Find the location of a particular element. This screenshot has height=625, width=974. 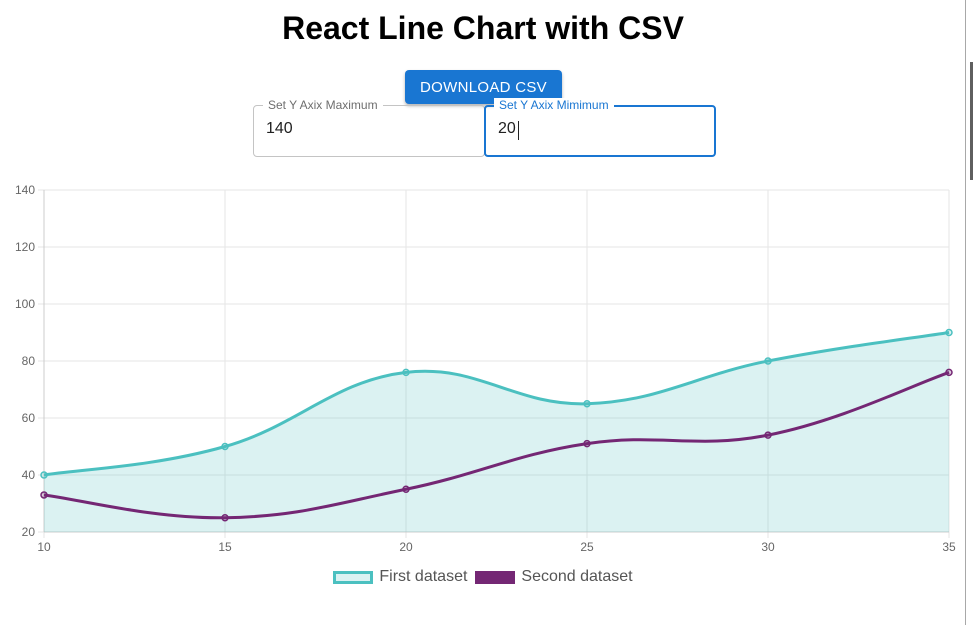

text-cursor is located at coordinates (518, 130).